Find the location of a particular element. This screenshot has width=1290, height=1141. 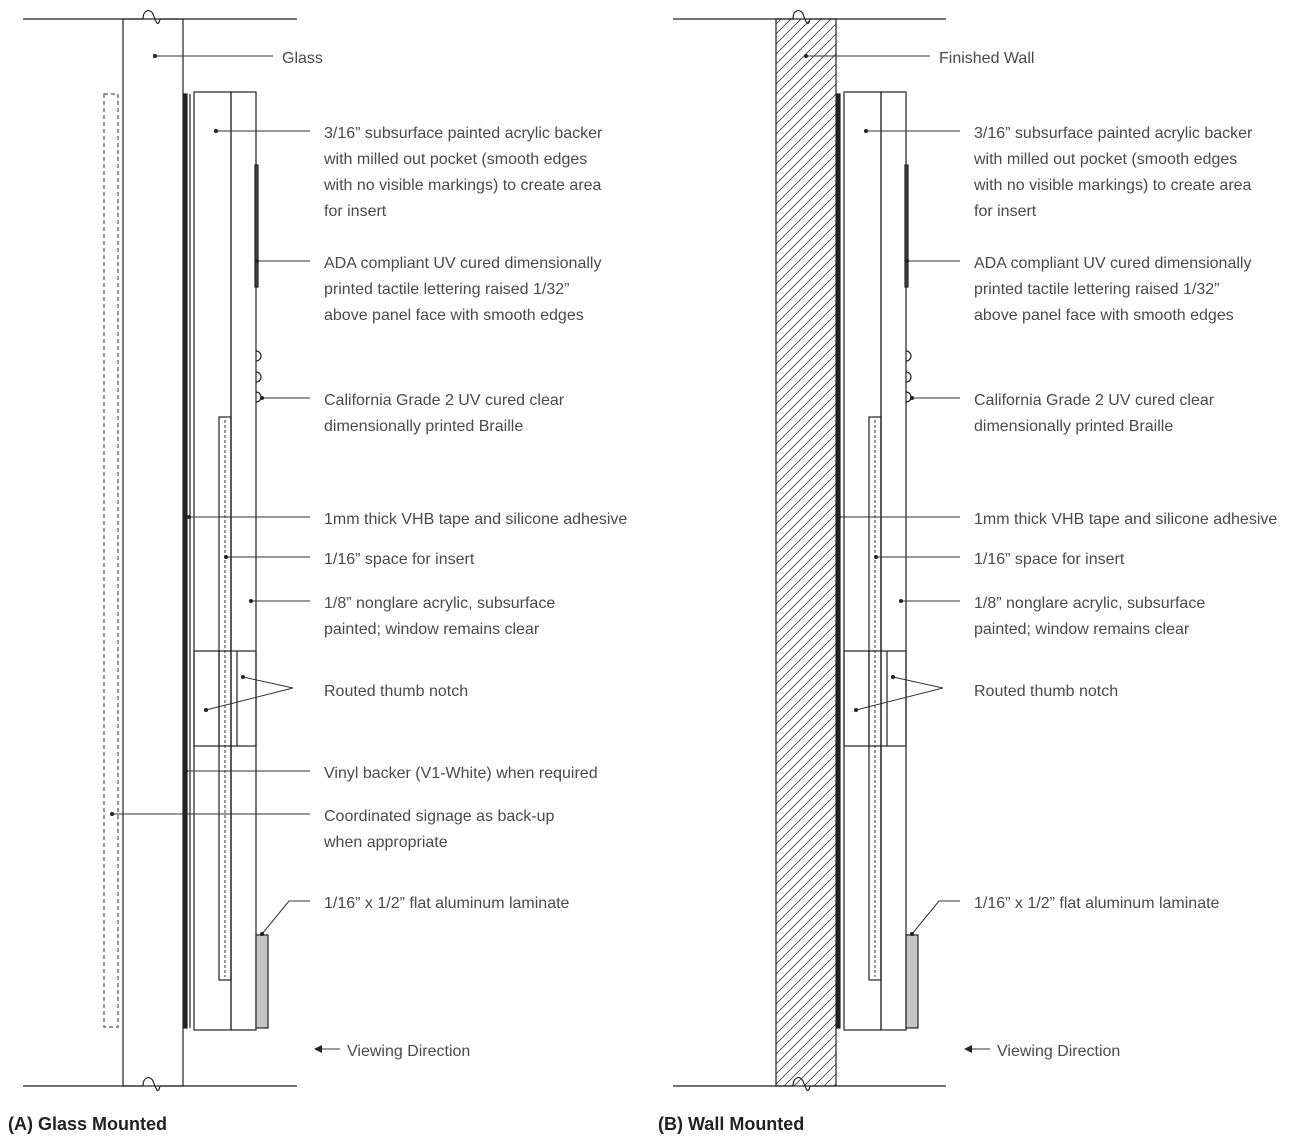

bottom-break-line is located at coordinates (160, 1084).